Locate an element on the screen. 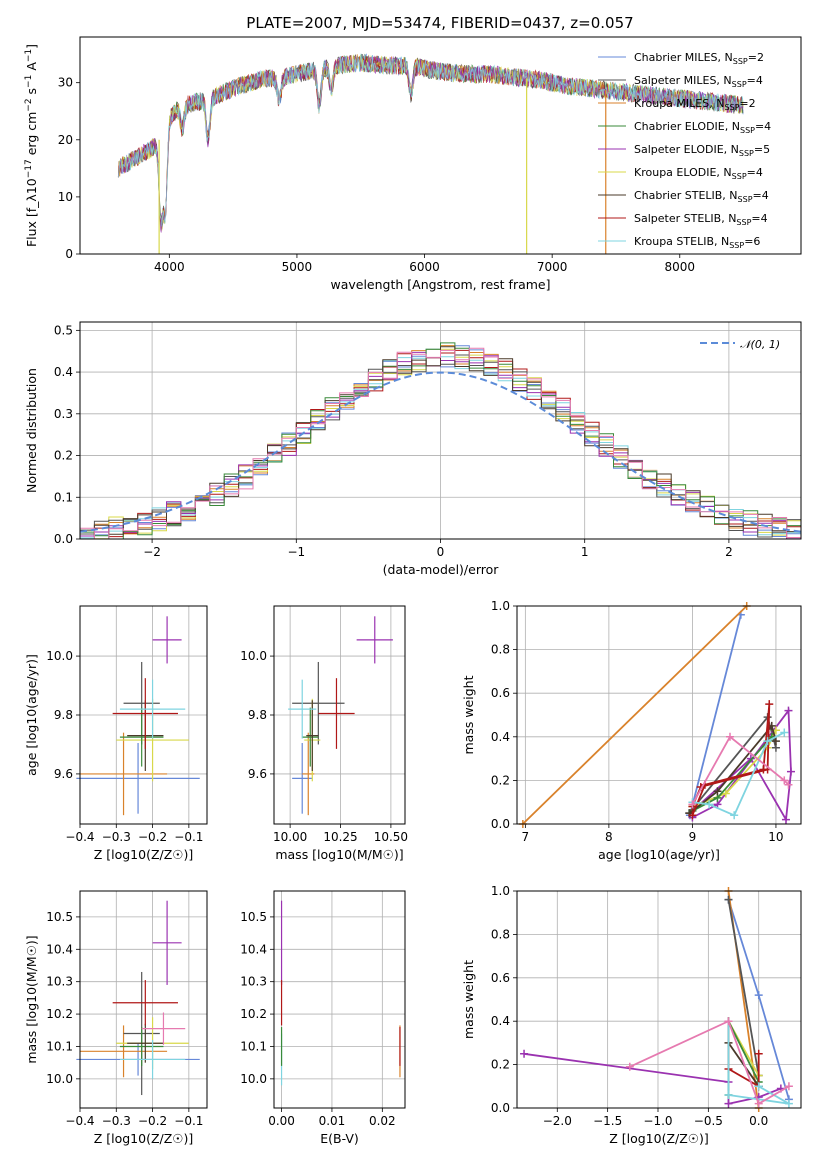  y-axis-label: Flux [f_λ10−17 erg cm−2 s−1 A−1] is located at coordinates (31, 145).